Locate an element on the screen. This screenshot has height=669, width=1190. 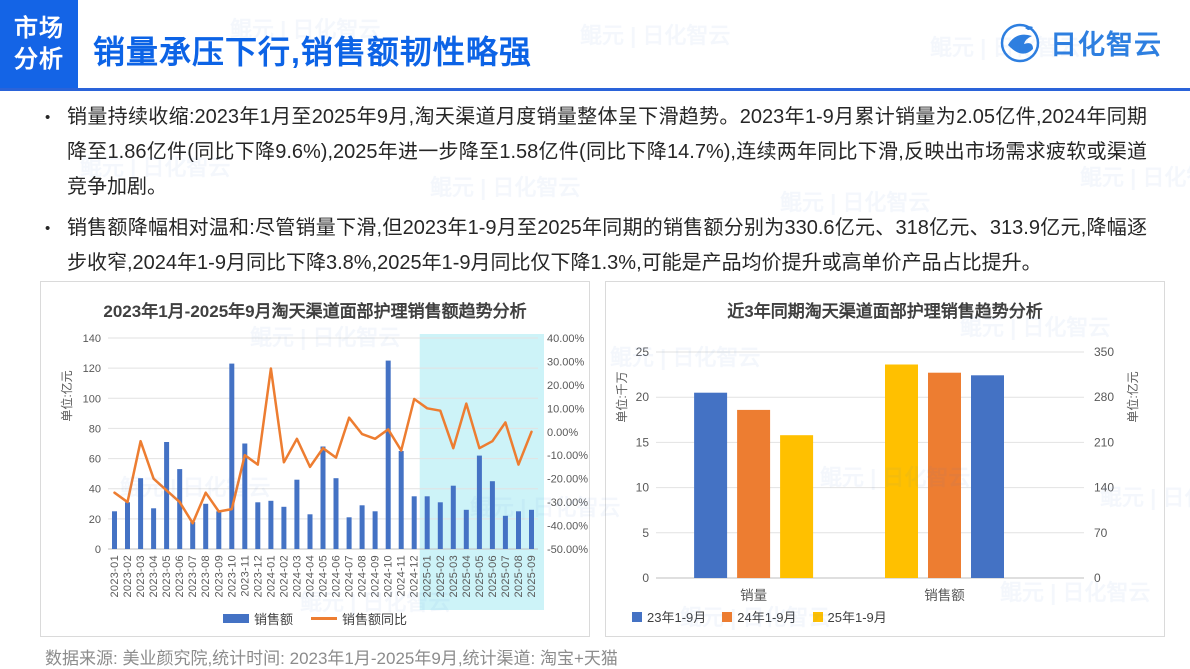
legend-swatch-bar is located at coordinates (235, 618).